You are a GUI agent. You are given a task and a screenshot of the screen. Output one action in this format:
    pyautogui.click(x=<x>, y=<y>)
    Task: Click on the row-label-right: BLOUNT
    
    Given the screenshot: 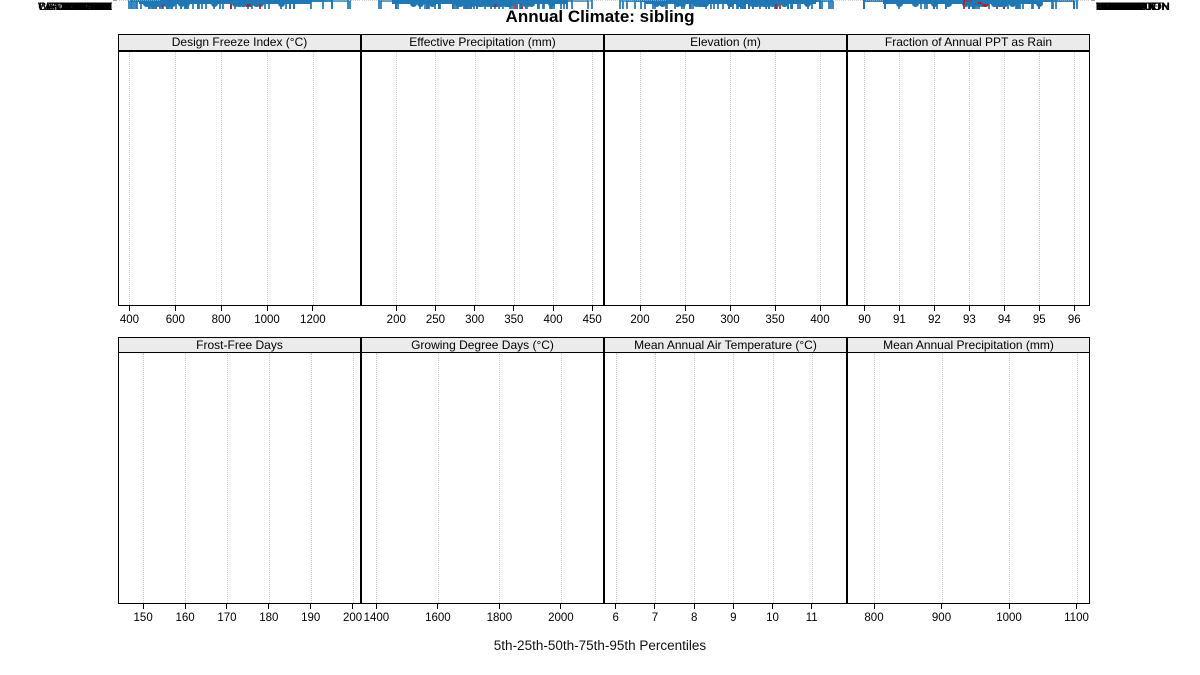 What is the action you would take?
    pyautogui.click(x=1118, y=7)
    